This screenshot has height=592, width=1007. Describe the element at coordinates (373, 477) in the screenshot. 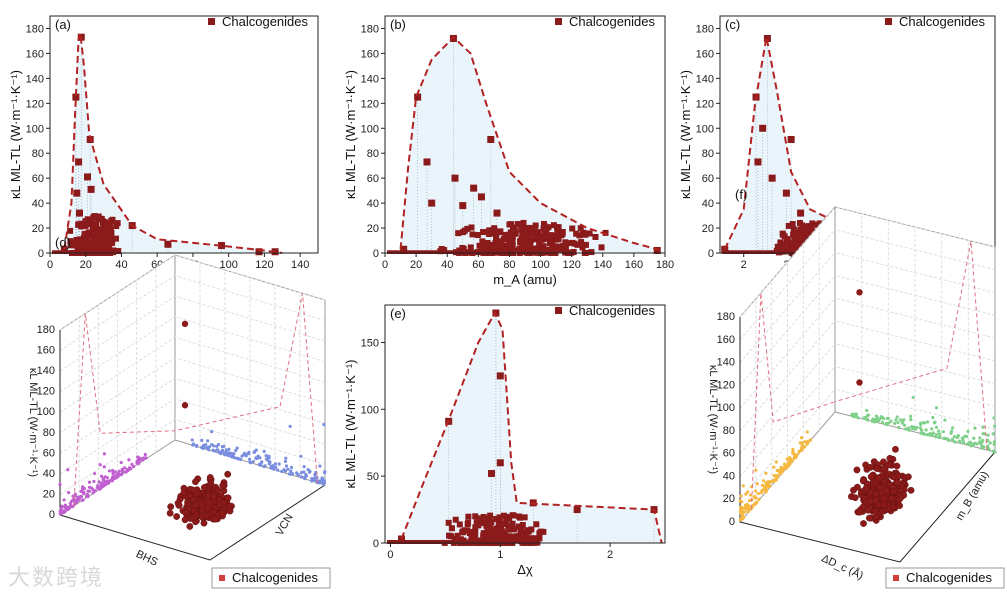

I see `y-tick-label: 50` at that location.